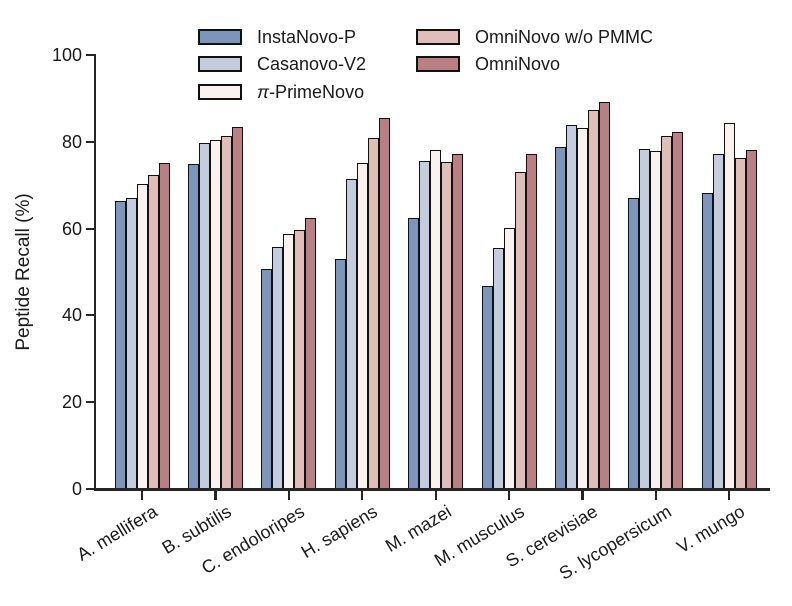 Image resolution: width=792 pixels, height=606 pixels. I want to click on legend-item: π-PrimeNovo, so click(281, 91).